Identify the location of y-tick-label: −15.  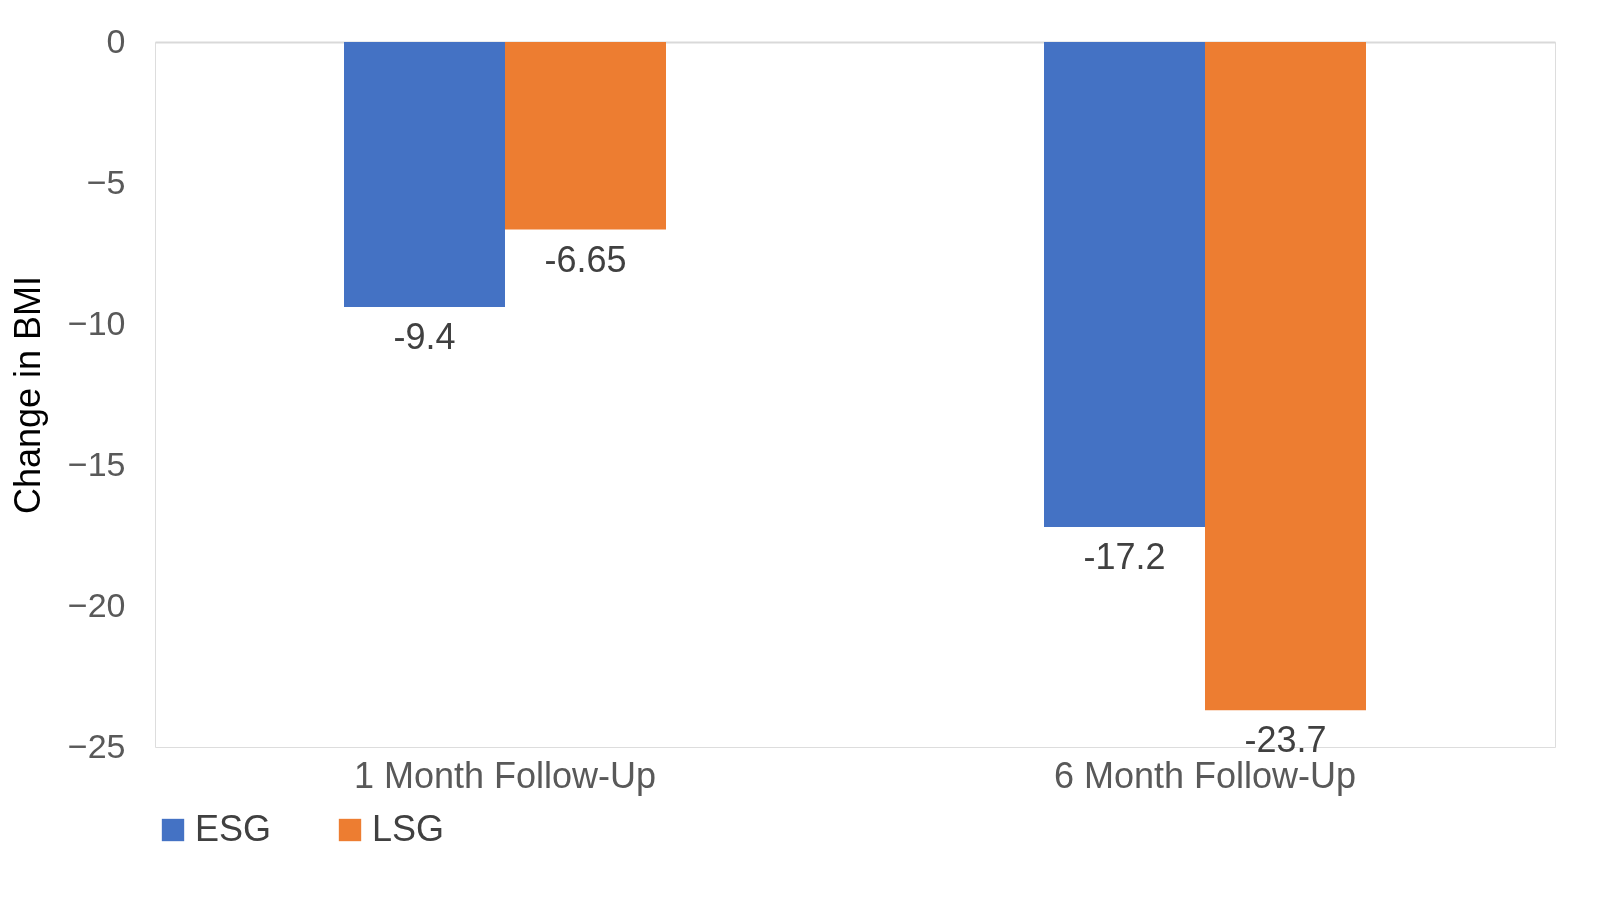
(96, 463).